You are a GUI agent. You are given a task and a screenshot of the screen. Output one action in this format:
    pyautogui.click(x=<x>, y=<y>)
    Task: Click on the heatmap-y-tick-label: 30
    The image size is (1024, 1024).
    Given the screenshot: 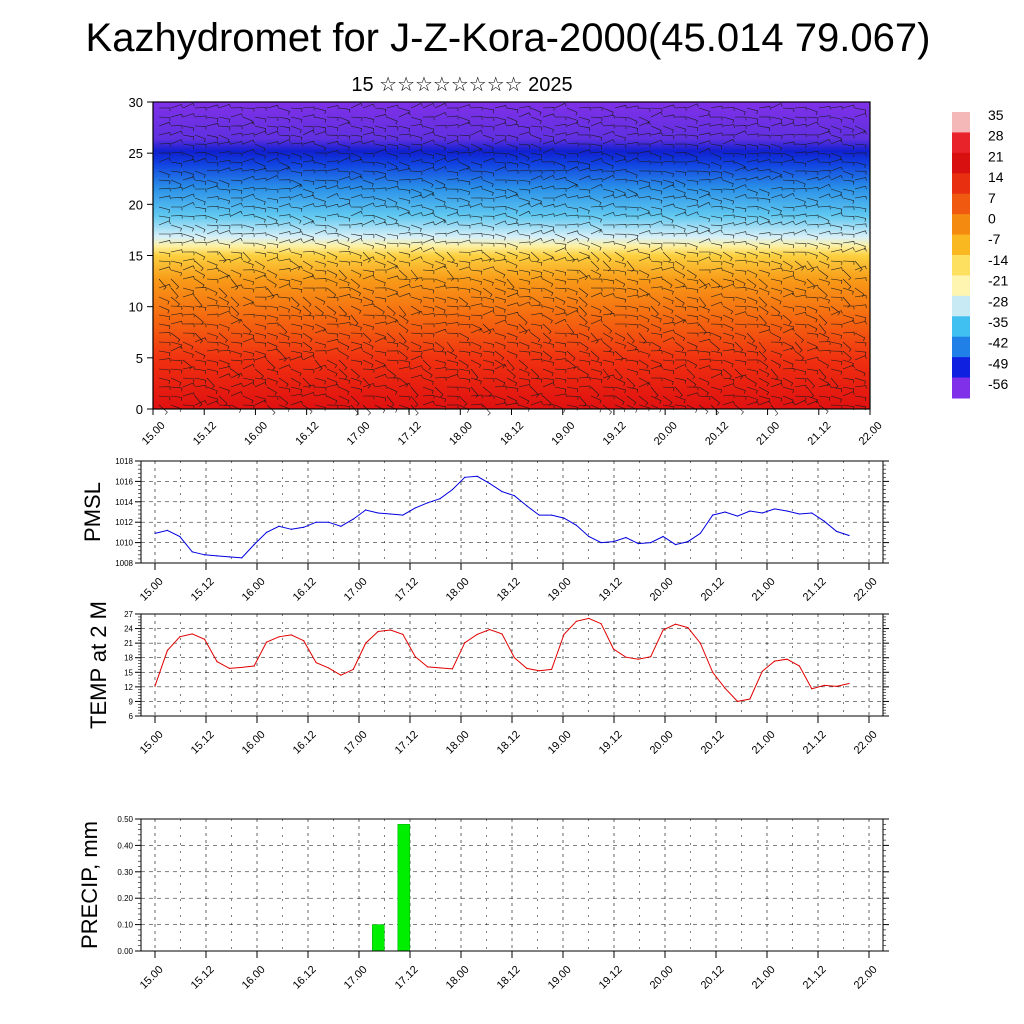 What is the action you would take?
    pyautogui.click(x=136, y=102)
    